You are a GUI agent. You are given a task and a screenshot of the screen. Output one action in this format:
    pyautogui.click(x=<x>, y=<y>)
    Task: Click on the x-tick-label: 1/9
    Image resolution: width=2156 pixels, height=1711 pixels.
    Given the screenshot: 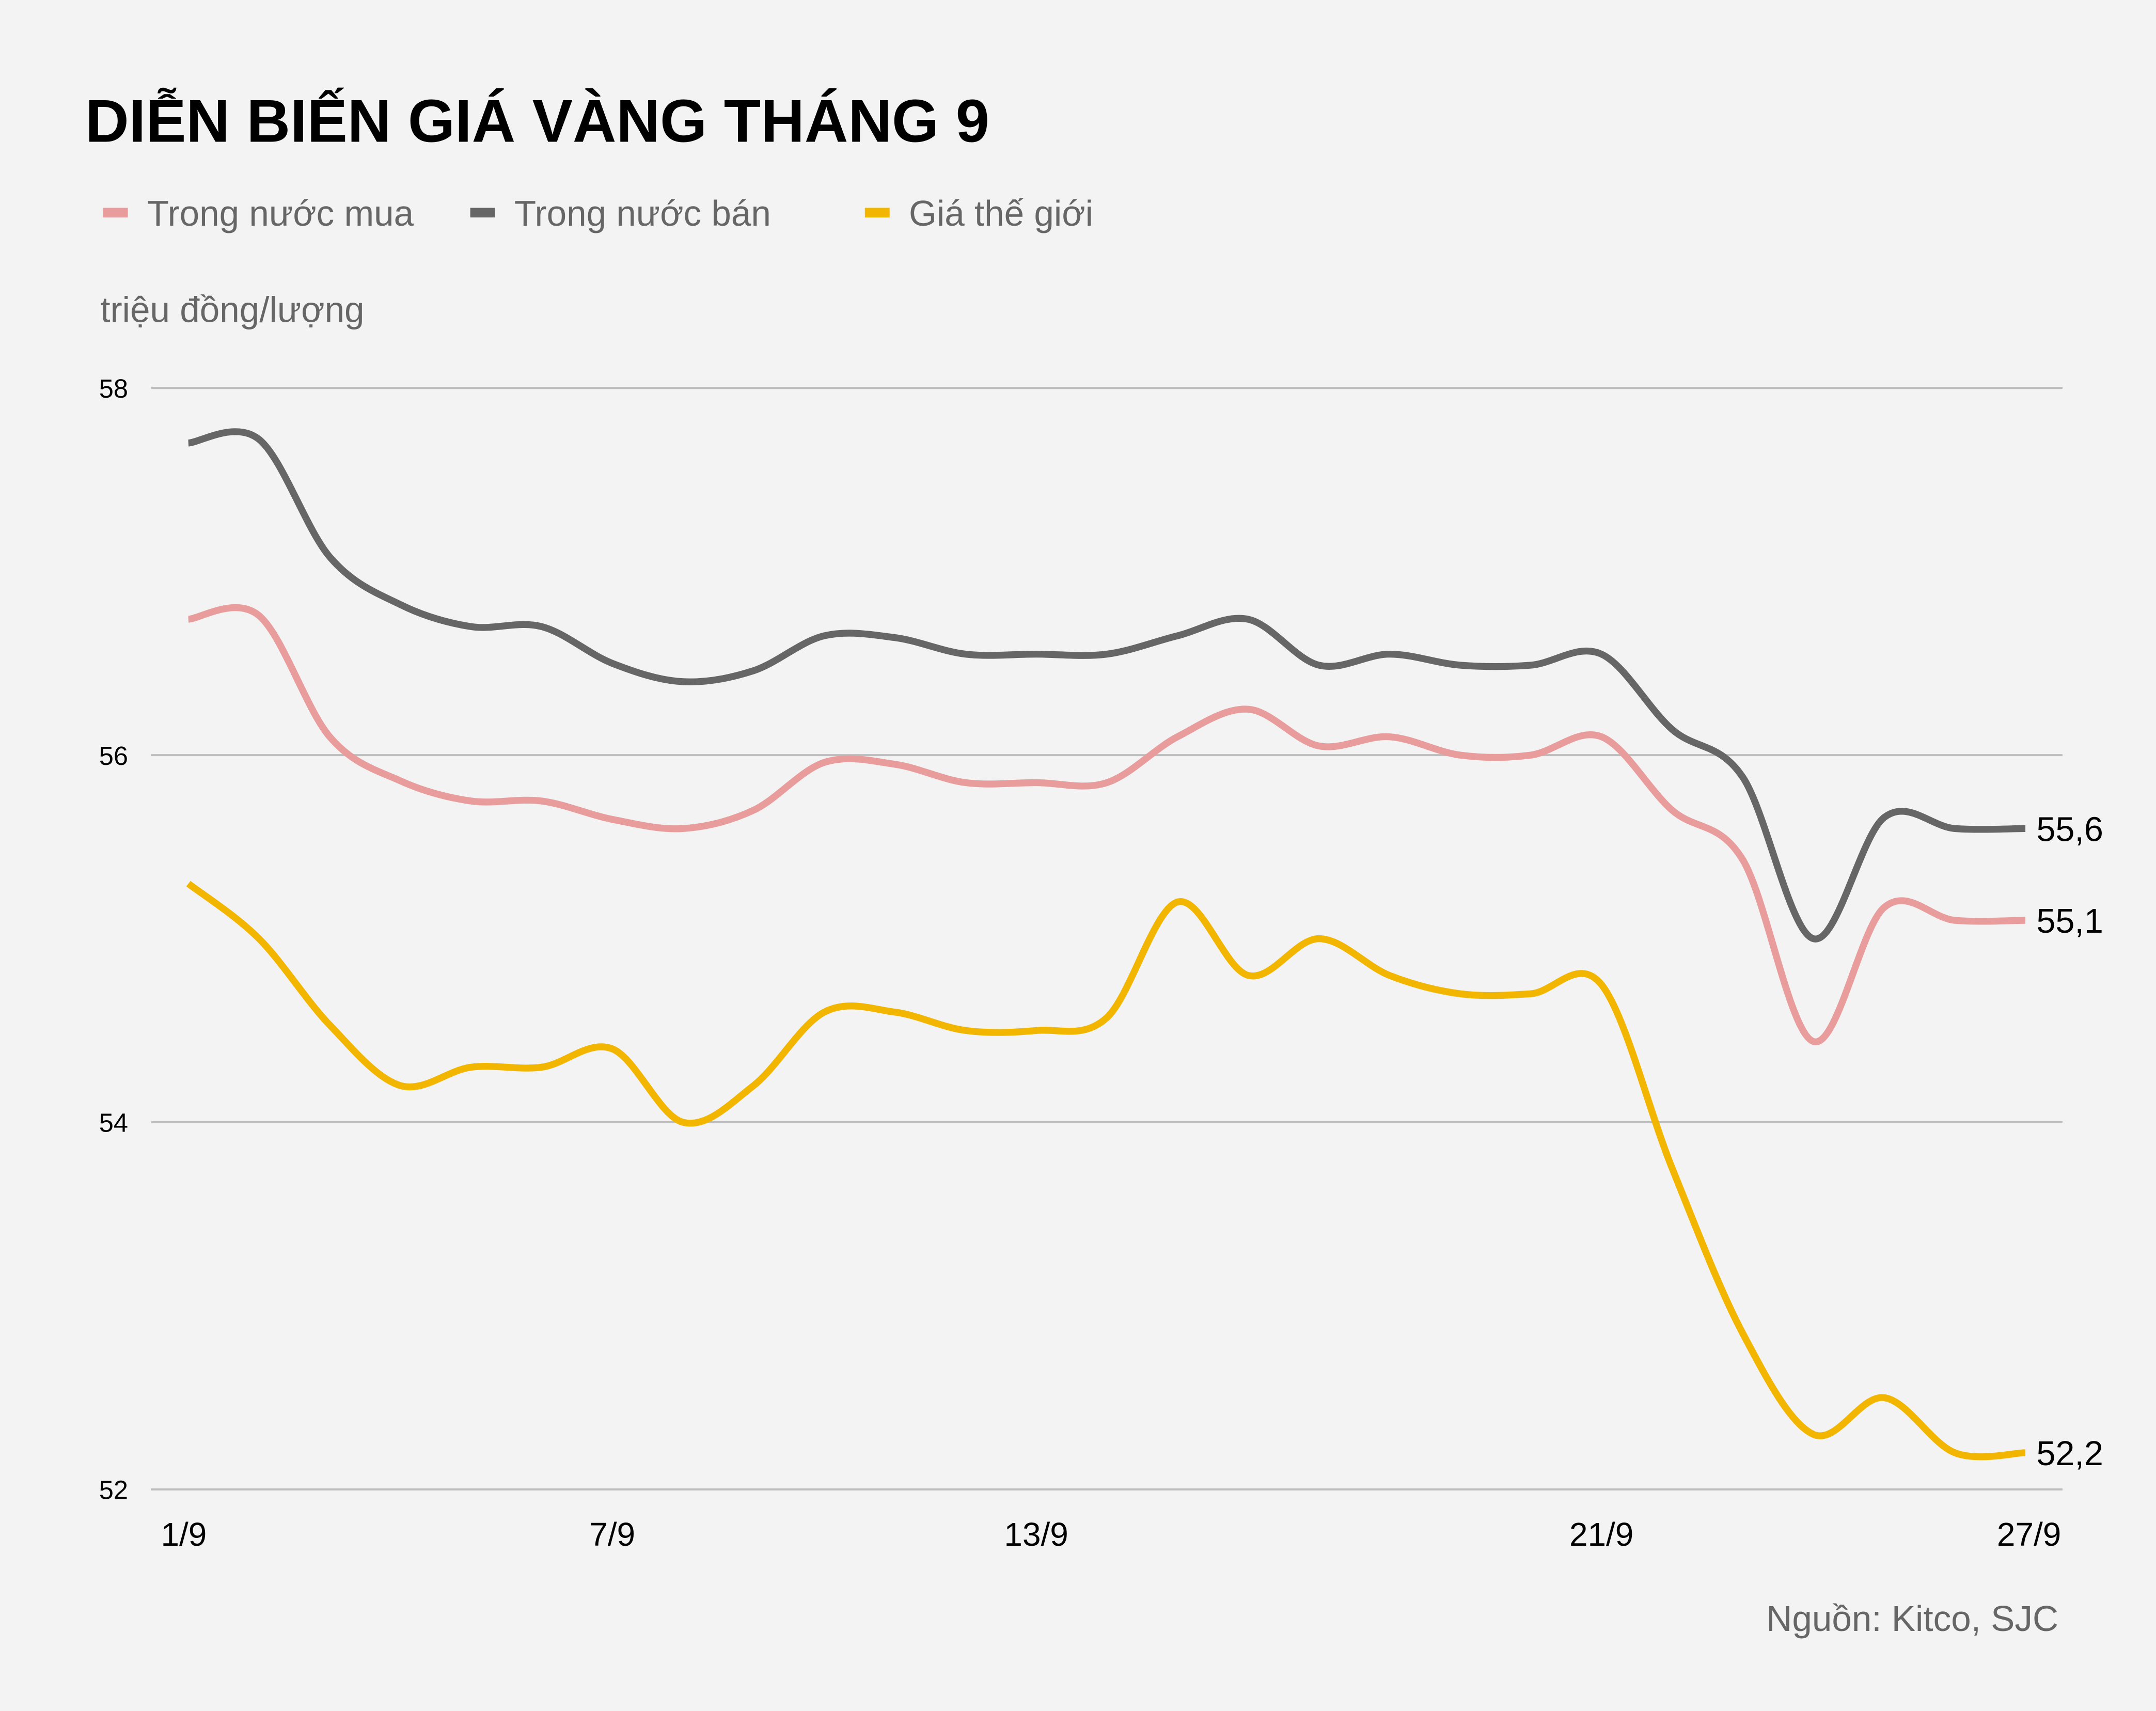 What is the action you would take?
    pyautogui.click(x=184, y=1534)
    